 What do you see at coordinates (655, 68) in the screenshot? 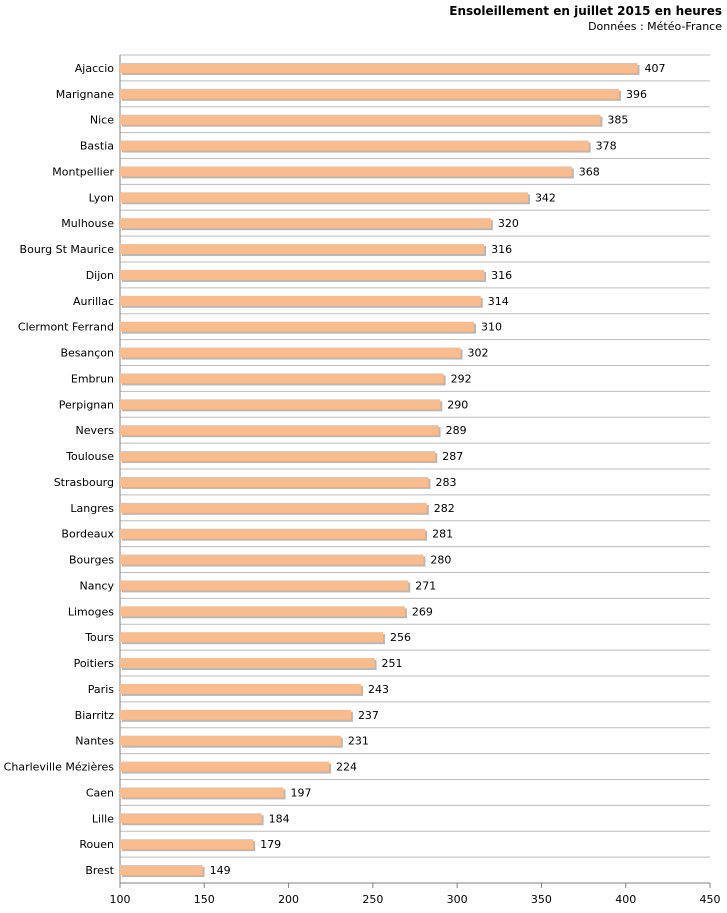
I see `data-label: 407` at bounding box center [655, 68].